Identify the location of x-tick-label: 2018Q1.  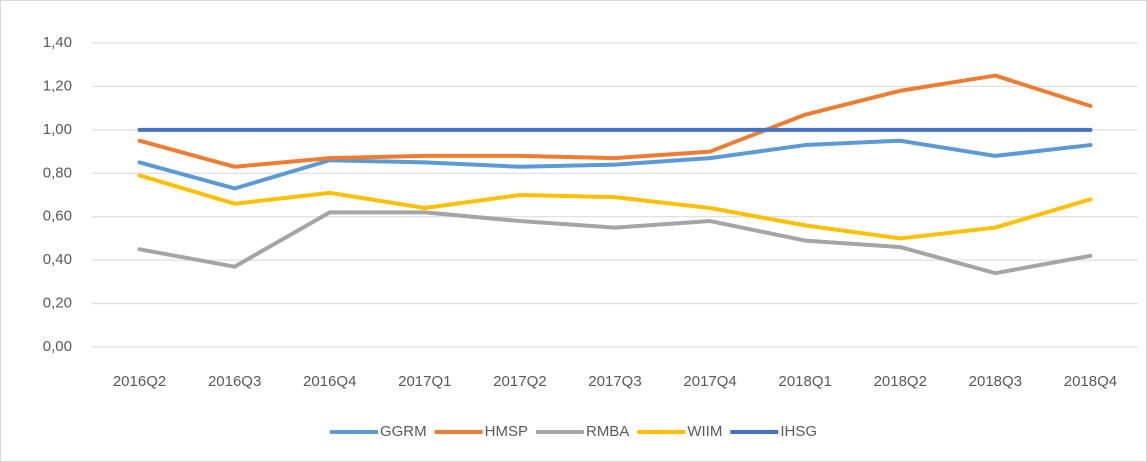
(804, 381).